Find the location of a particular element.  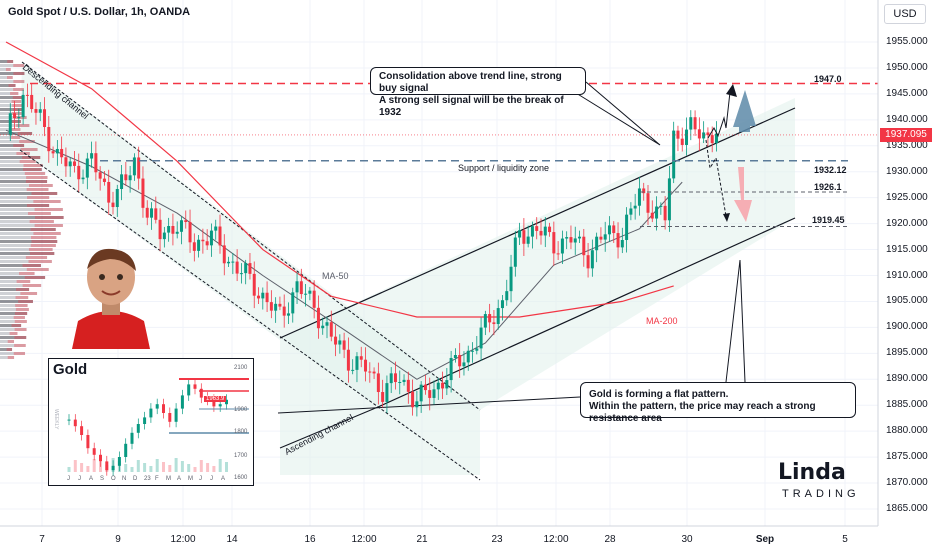

current-price-badge: 1937.095 is located at coordinates (906, 135).